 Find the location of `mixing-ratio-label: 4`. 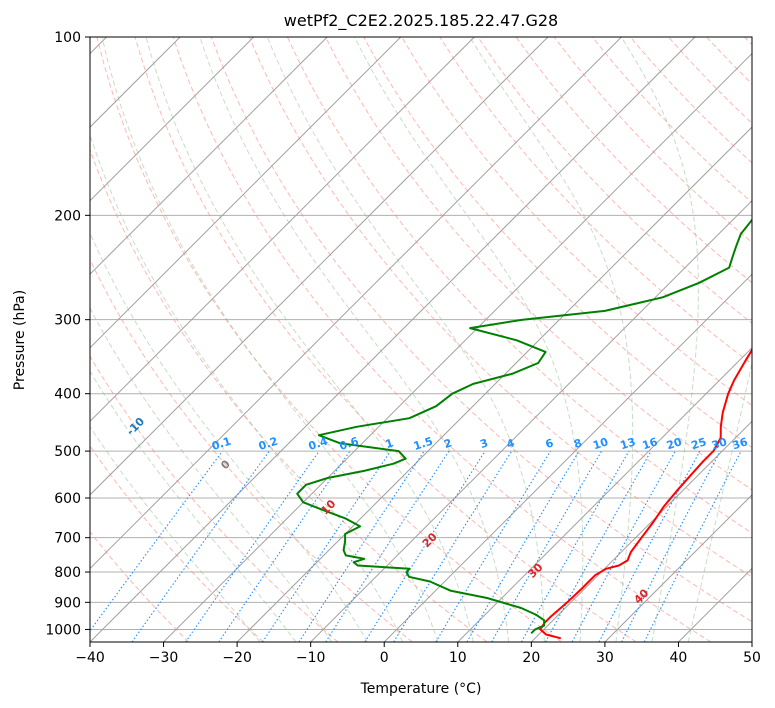

mixing-ratio-label: 4 is located at coordinates (511, 443).